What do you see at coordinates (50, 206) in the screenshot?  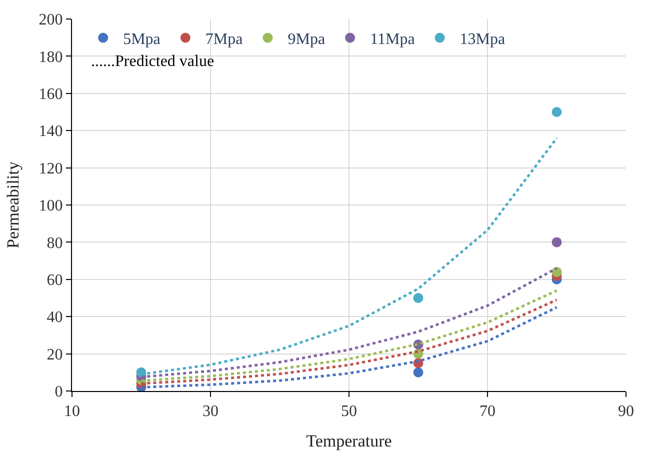 I see `y-tick-label: 100` at bounding box center [50, 206].